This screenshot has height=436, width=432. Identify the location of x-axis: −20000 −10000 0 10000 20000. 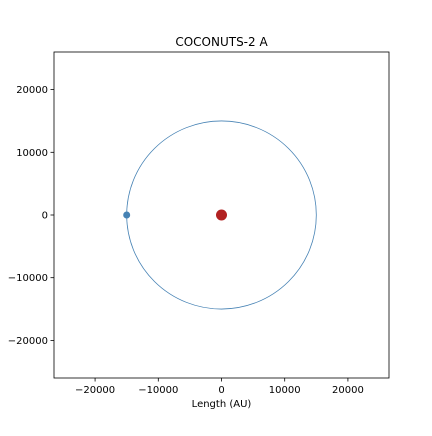
(219, 387).